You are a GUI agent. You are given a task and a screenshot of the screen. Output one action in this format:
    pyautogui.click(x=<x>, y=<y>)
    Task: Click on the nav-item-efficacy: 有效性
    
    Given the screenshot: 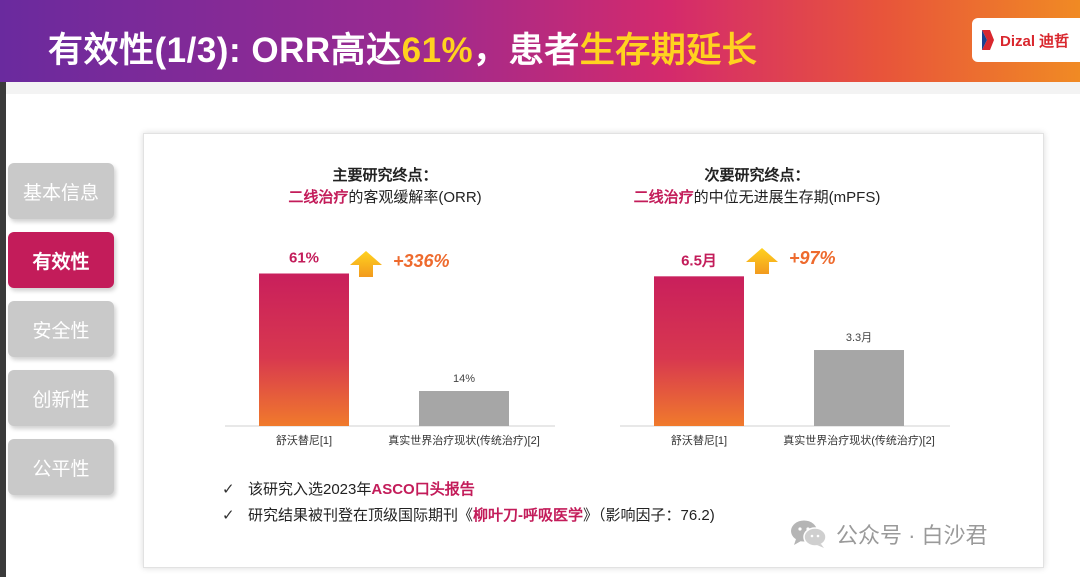 What is the action you would take?
    pyautogui.click(x=61, y=260)
    